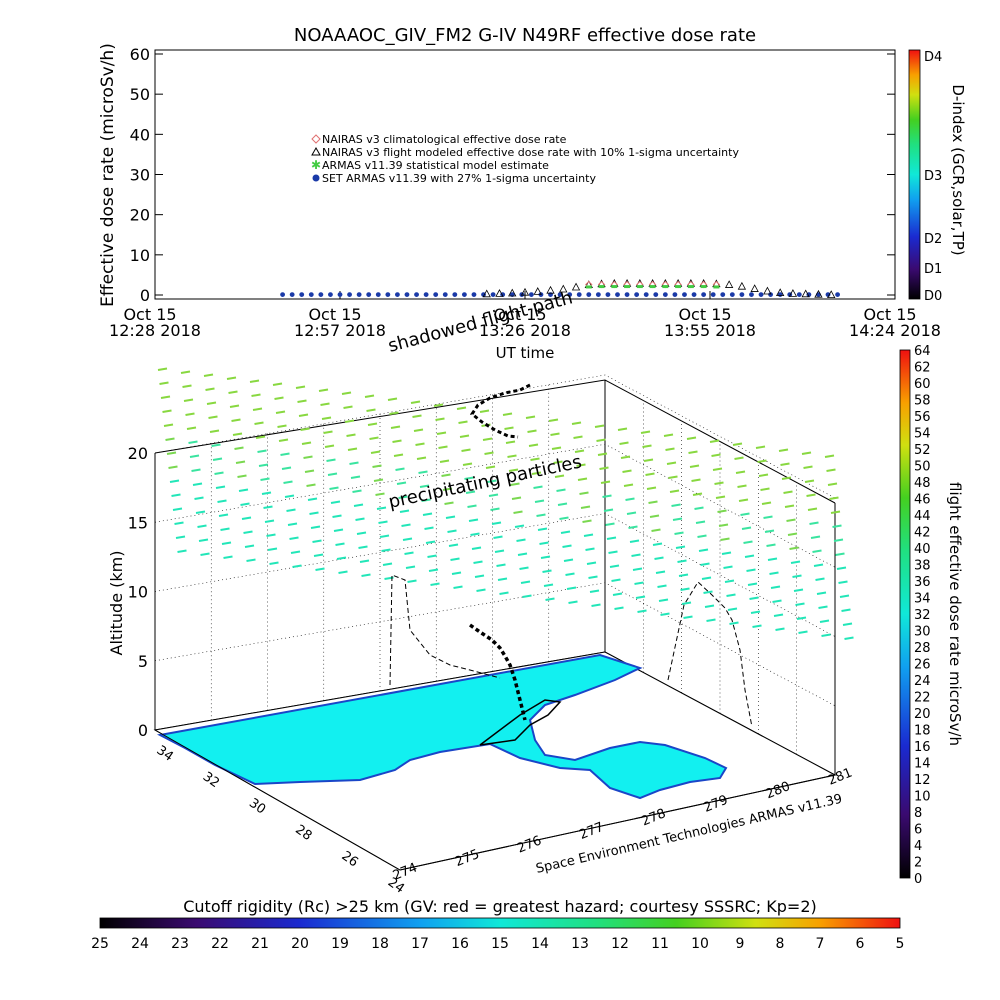  Describe the element at coordinates (922, 582) in the screenshot. I see `dose-rate-tick: 36` at that location.